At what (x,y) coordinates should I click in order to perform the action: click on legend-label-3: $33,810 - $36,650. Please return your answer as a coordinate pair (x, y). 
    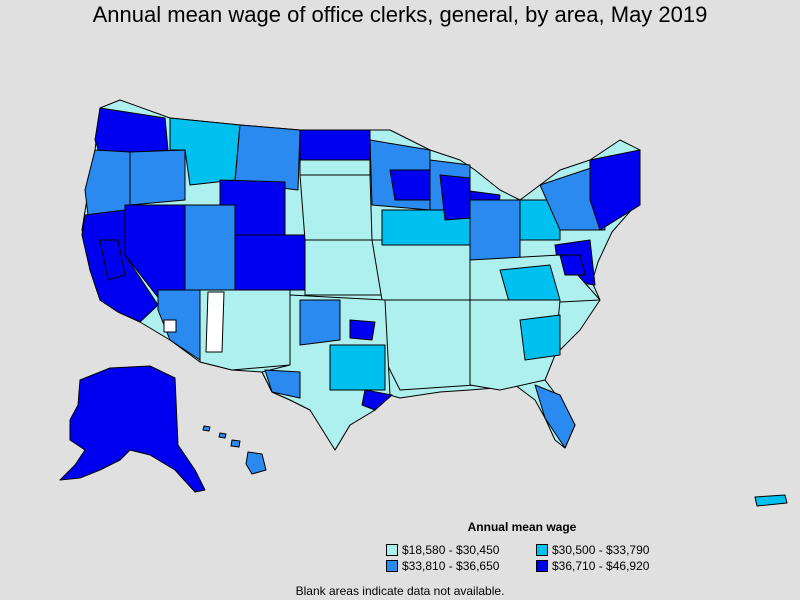
    Looking at the image, I should click on (451, 566).